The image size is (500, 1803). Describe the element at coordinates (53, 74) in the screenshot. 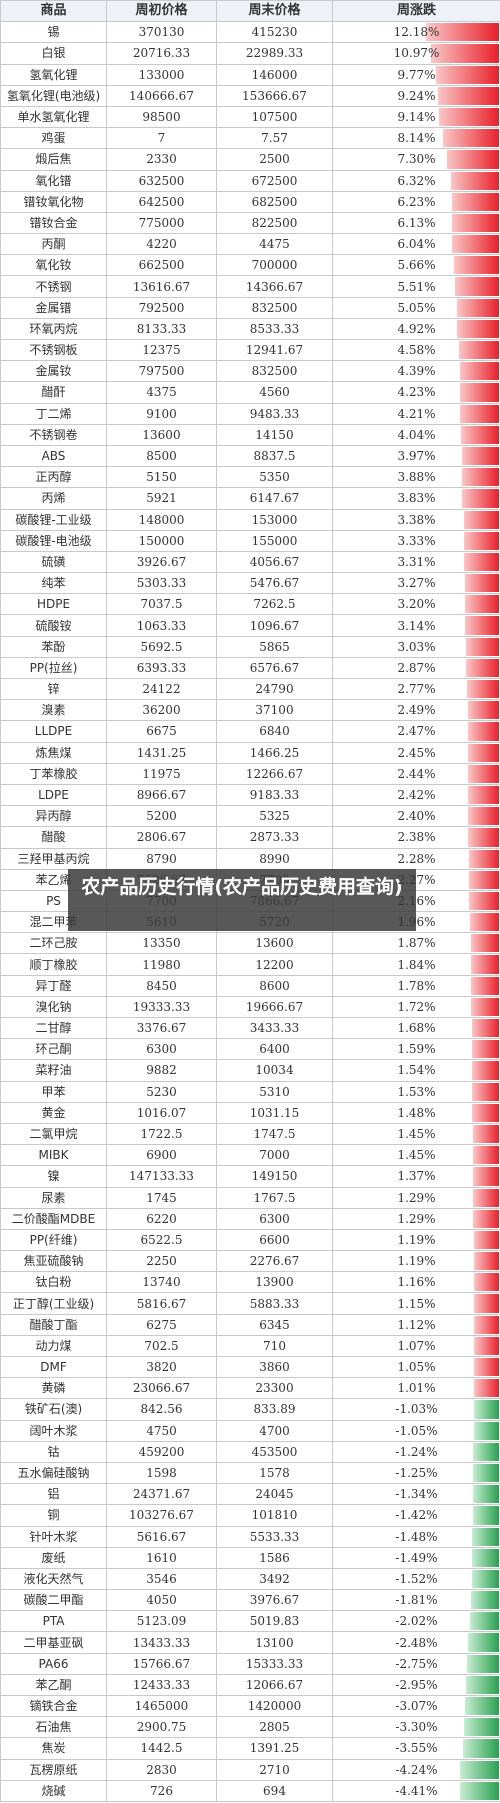

I see `commodity-name: 氢氧化锂` at that location.